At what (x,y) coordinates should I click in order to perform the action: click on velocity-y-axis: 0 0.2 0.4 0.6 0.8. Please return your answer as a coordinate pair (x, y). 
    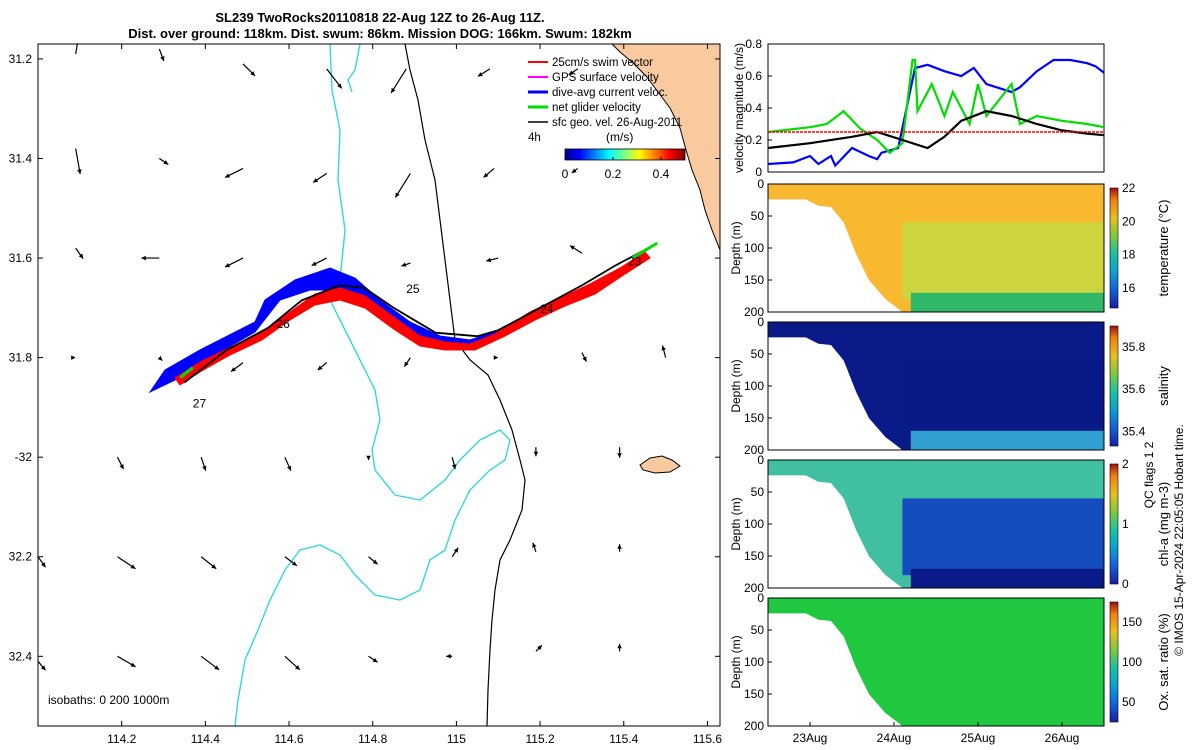
    Looking at the image, I should click on (758, 108).